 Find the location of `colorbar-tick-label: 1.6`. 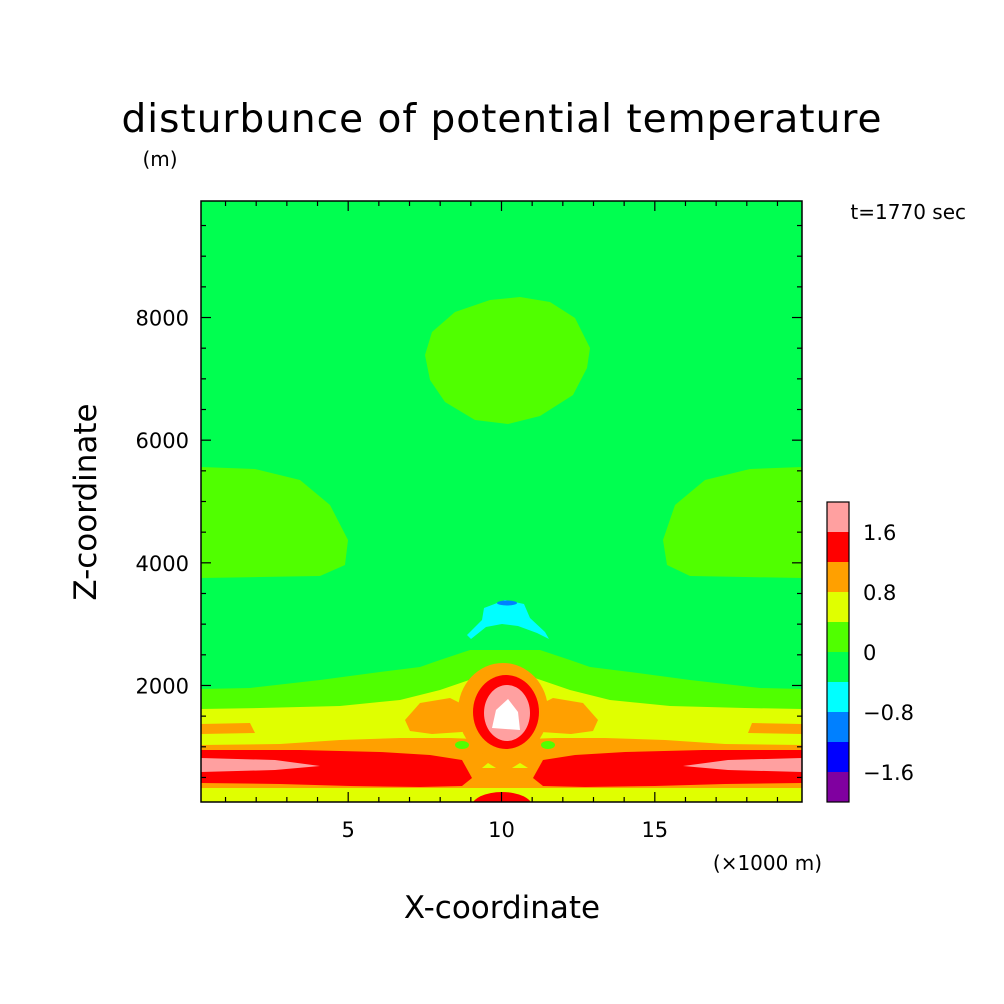

colorbar-tick-label: 1.6 is located at coordinates (879, 533).